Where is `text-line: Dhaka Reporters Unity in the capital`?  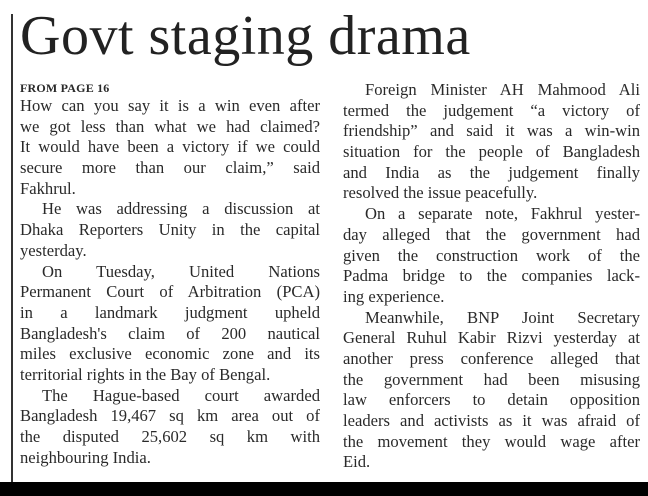 text-line: Dhaka Reporters Unity in the capital is located at coordinates (170, 230).